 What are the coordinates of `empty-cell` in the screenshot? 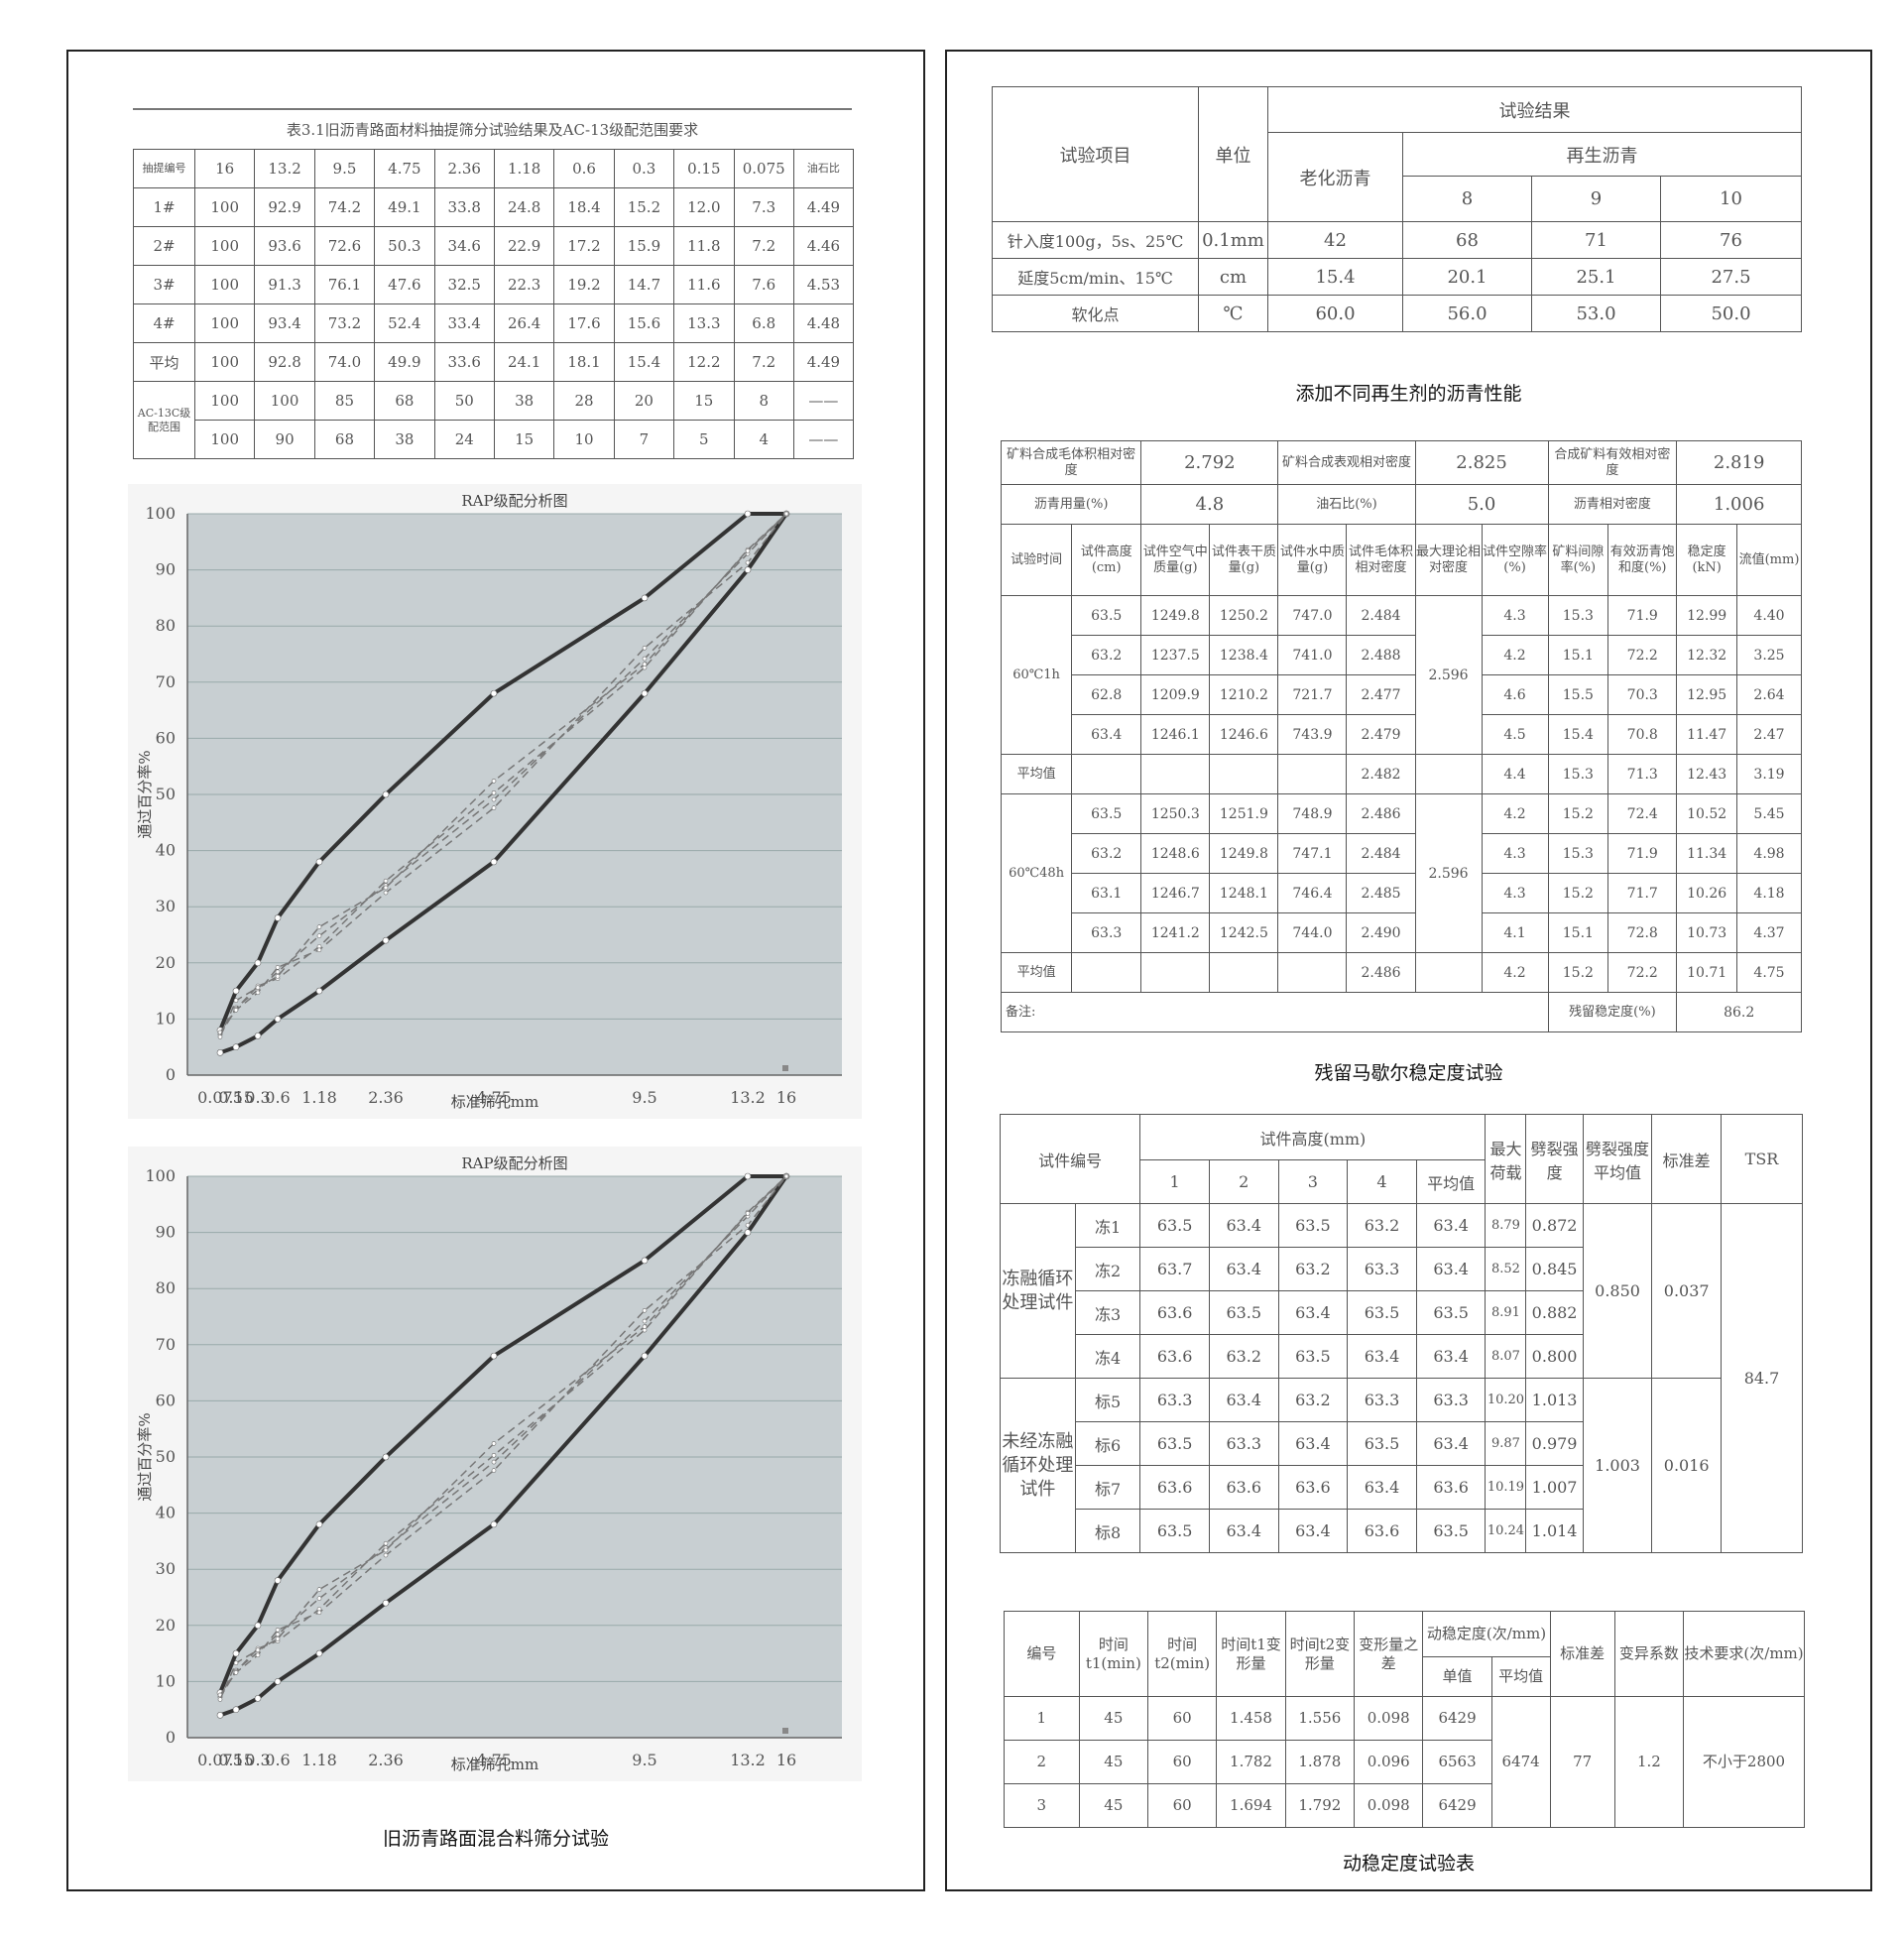 It's located at (1244, 774).